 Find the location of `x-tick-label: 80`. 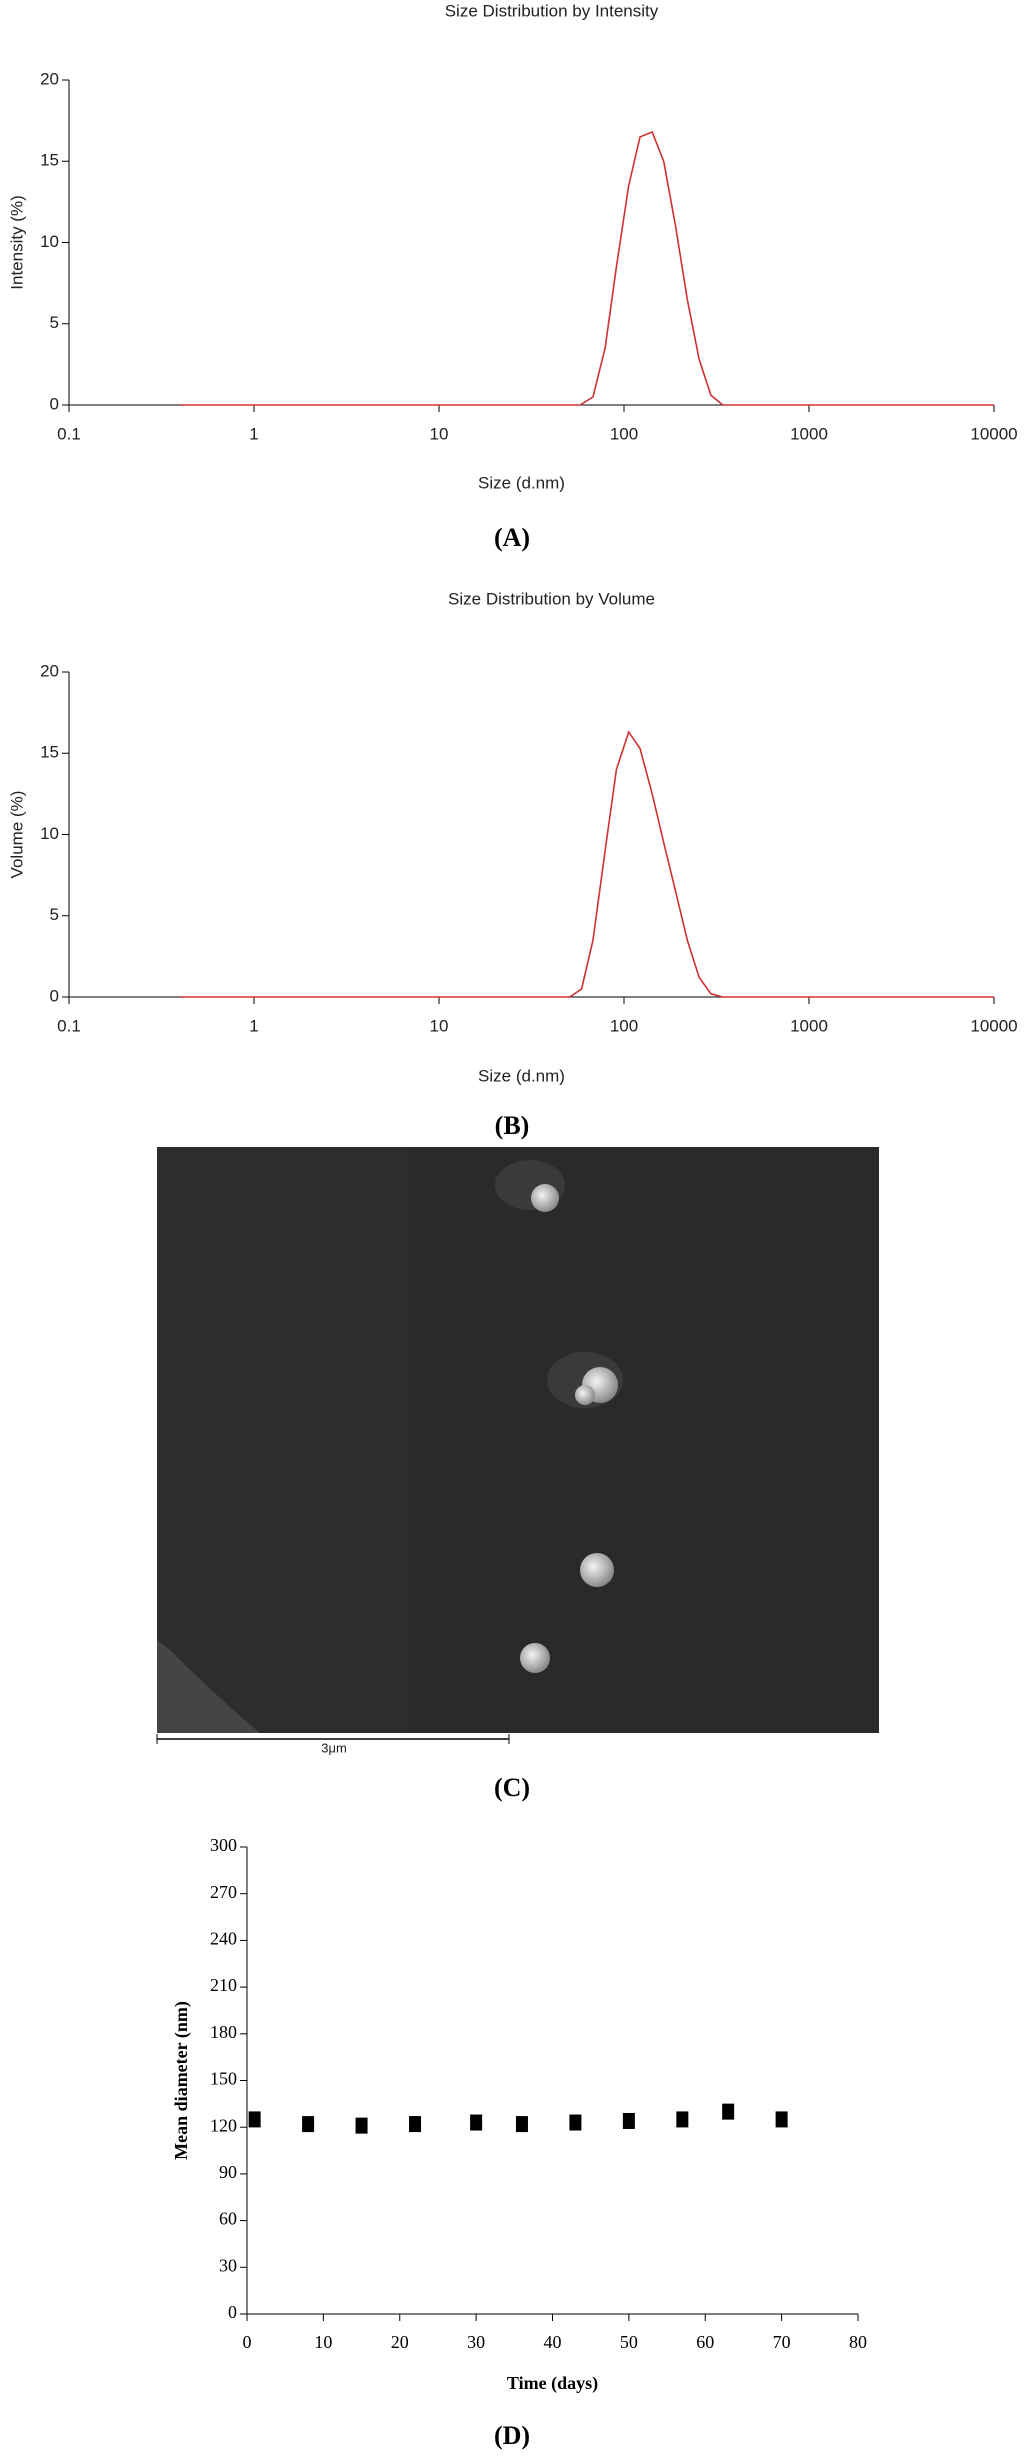

x-tick-label: 80 is located at coordinates (858, 2342).